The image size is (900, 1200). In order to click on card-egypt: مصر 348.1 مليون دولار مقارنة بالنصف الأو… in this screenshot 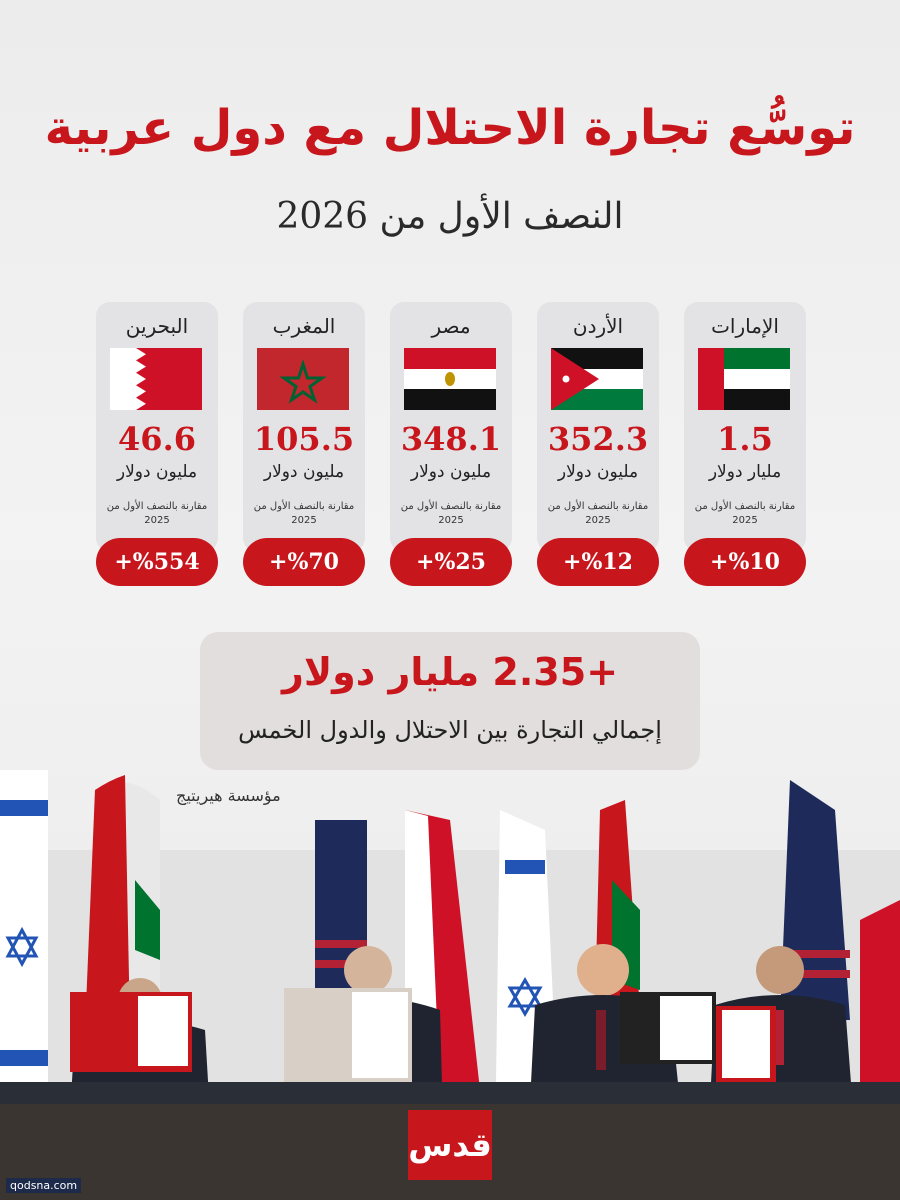, I will do `click(451, 427)`.